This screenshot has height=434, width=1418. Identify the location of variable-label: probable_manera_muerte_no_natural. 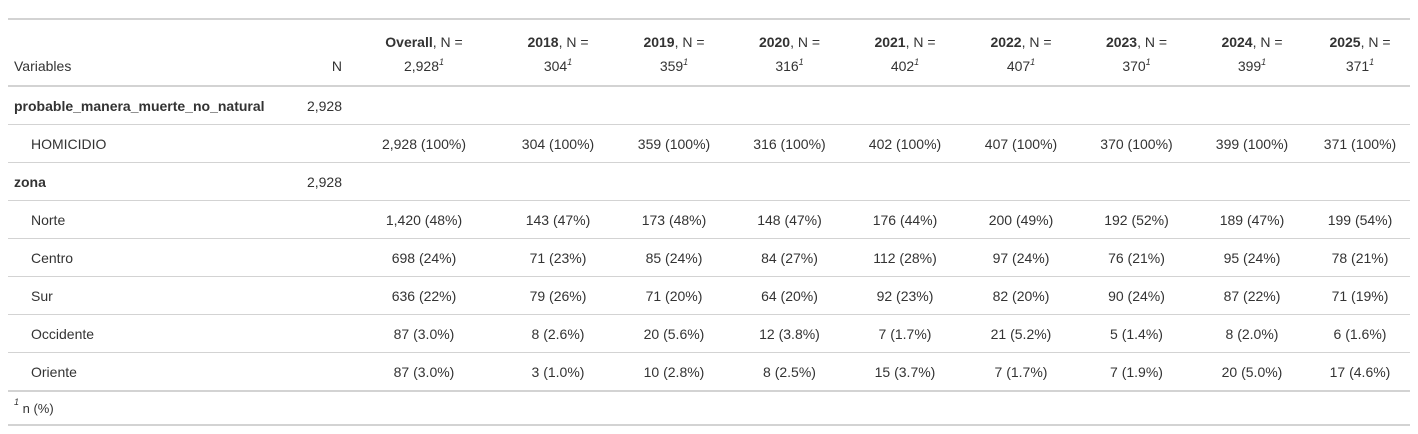
(153, 105).